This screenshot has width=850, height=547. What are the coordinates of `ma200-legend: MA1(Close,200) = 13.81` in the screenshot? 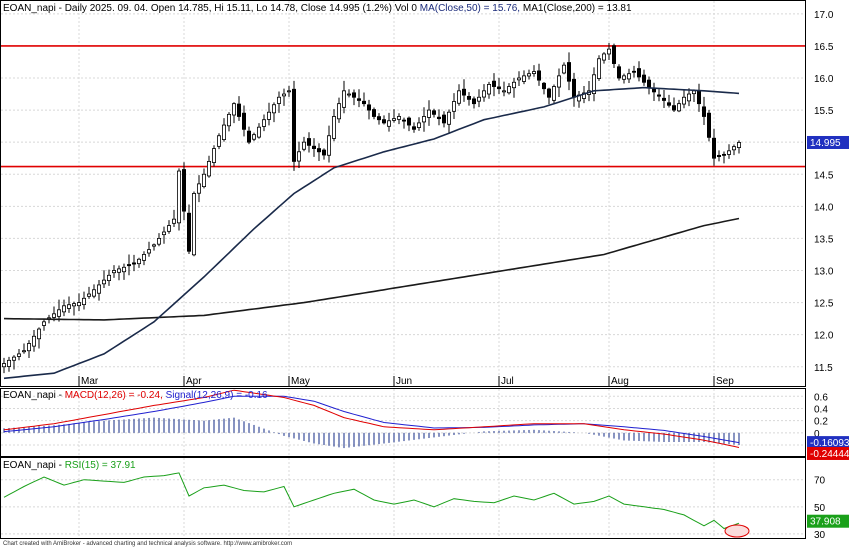 It's located at (577, 8).